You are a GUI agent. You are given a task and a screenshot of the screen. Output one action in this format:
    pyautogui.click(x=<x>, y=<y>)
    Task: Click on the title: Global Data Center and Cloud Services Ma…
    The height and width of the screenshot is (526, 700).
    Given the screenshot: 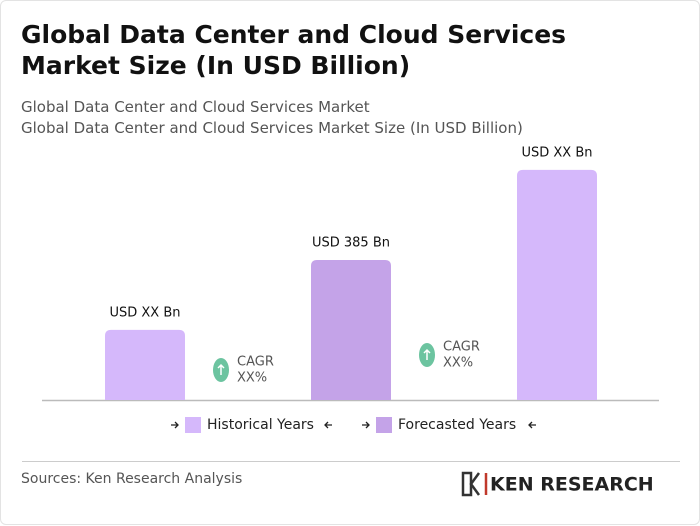 What is the action you would take?
    pyautogui.click(x=294, y=50)
    